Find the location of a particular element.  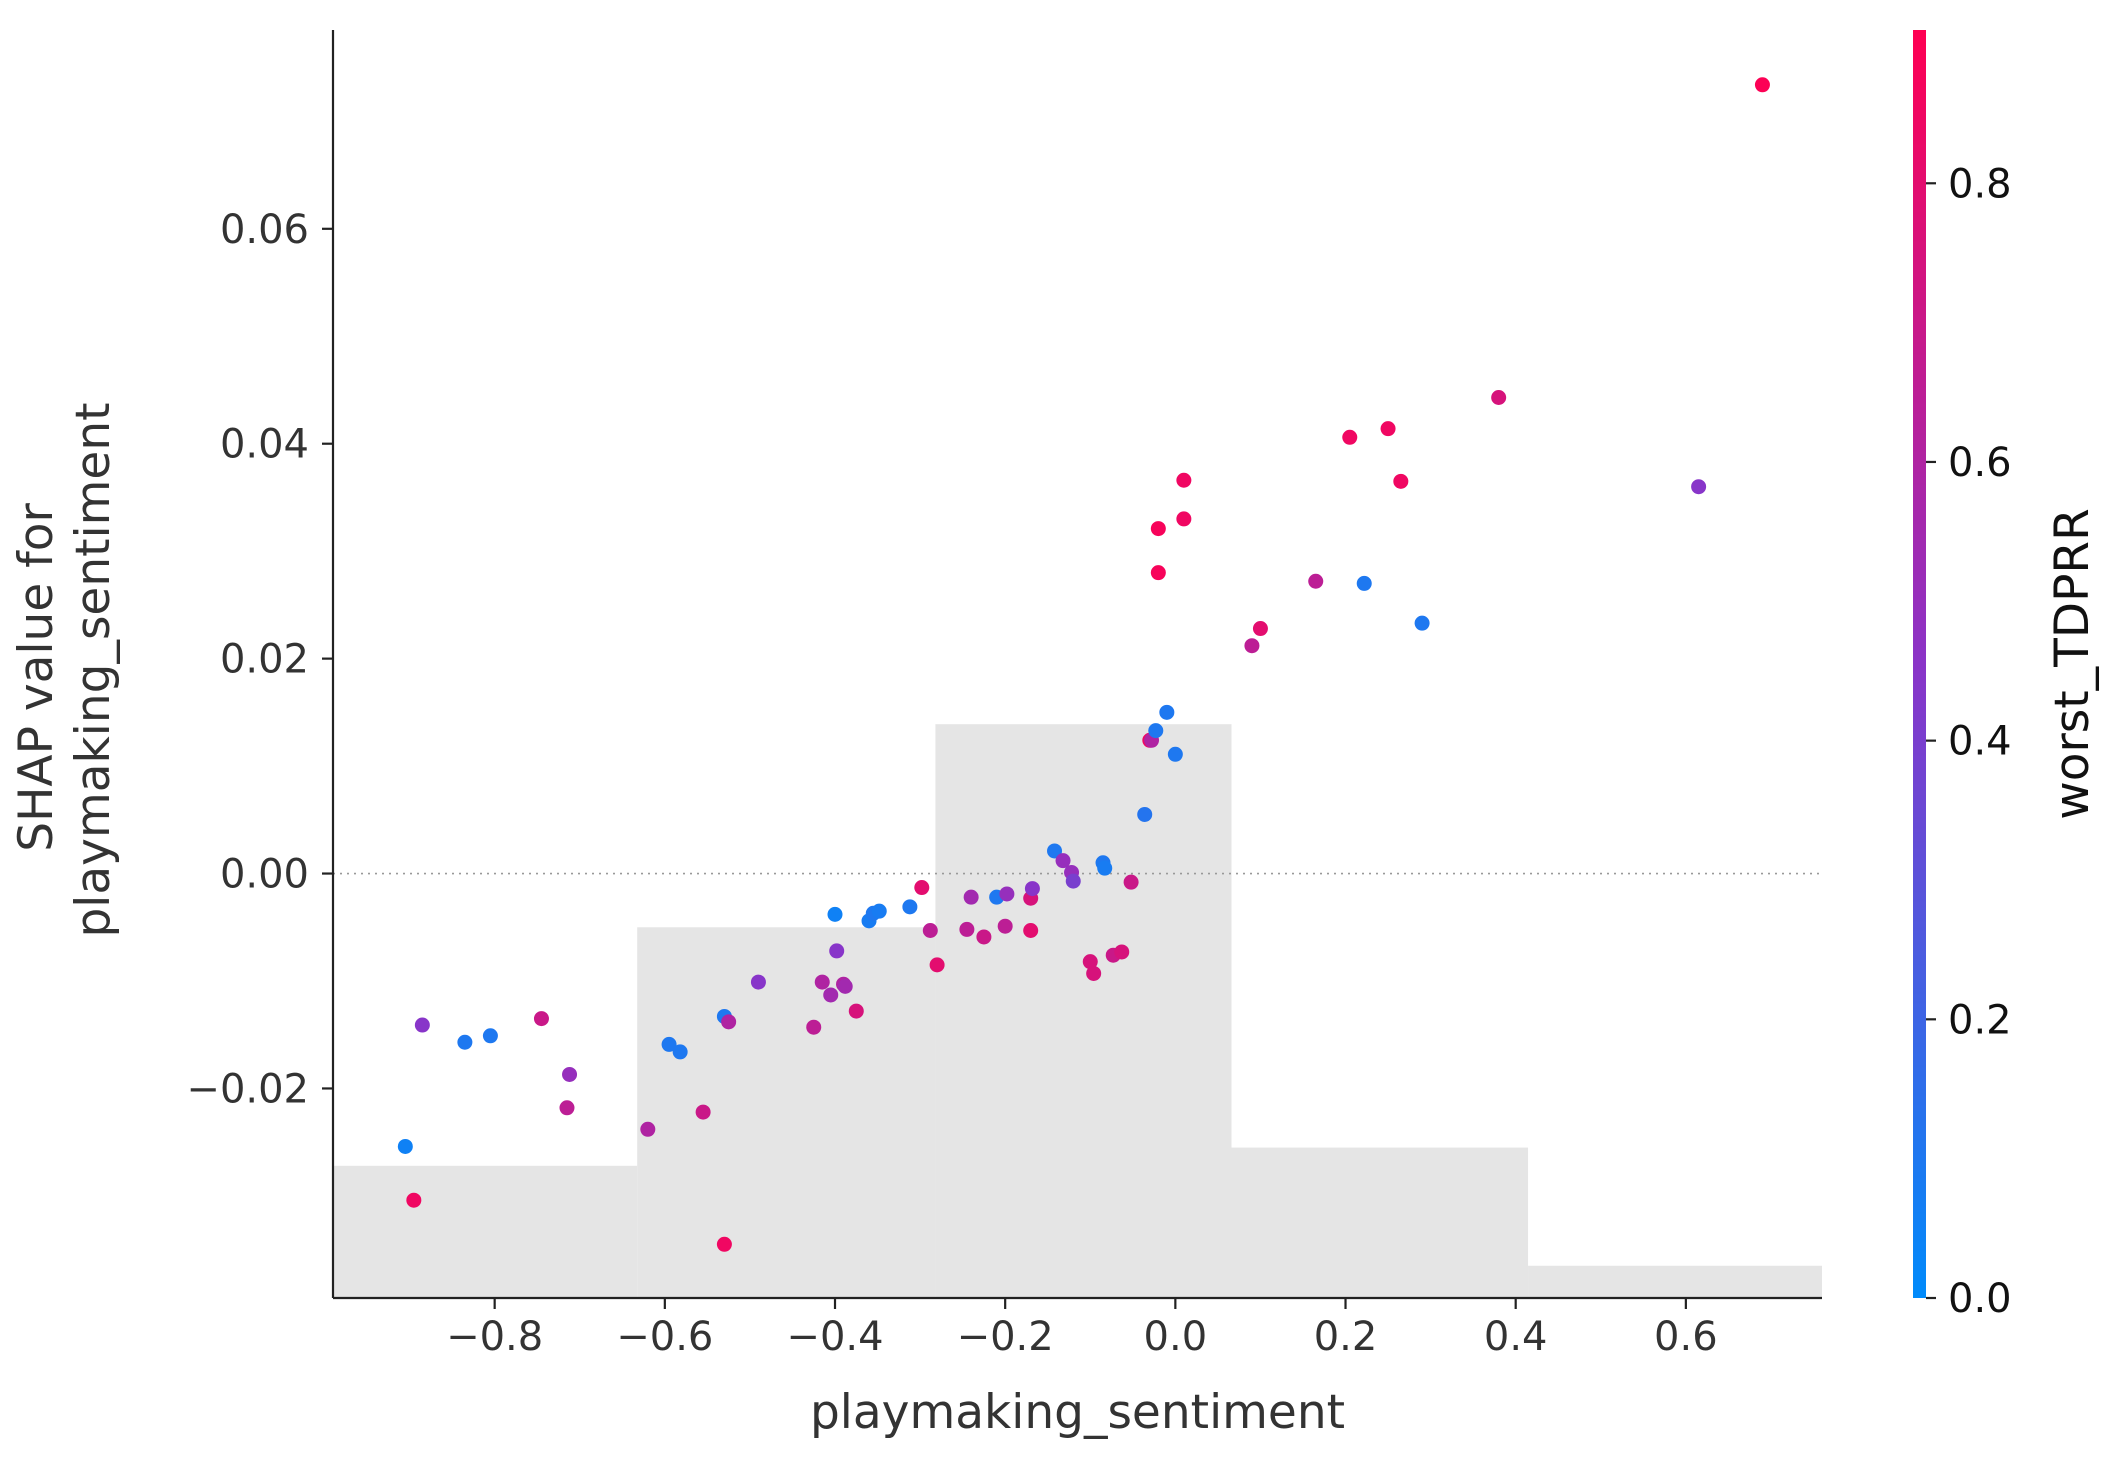

x-tick-label: 0.0 is located at coordinates (1176, 1337).